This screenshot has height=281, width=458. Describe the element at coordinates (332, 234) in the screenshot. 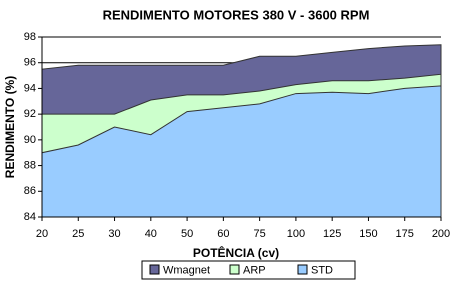

I see `x-tick-label: 125` at that location.